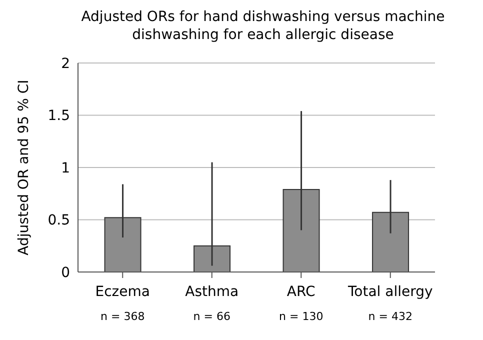 This screenshot has width=483, height=340. I want to click on x-tick-label: Total allergy, so click(389, 292).